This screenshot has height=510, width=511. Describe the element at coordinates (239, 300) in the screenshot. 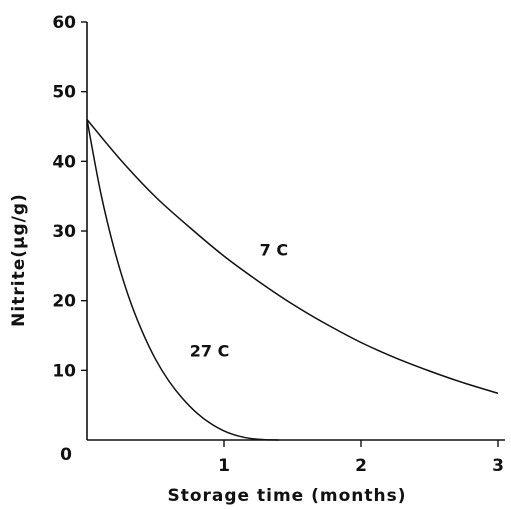

I see `series-labels: 7 C 27 C` at that location.